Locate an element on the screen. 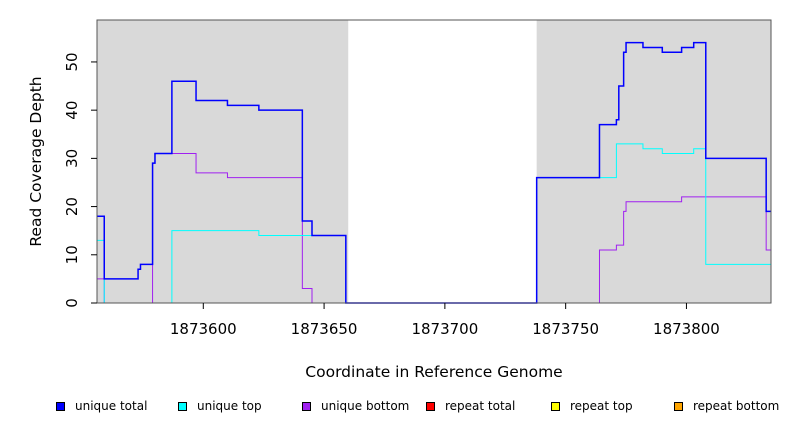 The width and height of the screenshot is (792, 432). y-tick-label: 40 is located at coordinates (72, 110).